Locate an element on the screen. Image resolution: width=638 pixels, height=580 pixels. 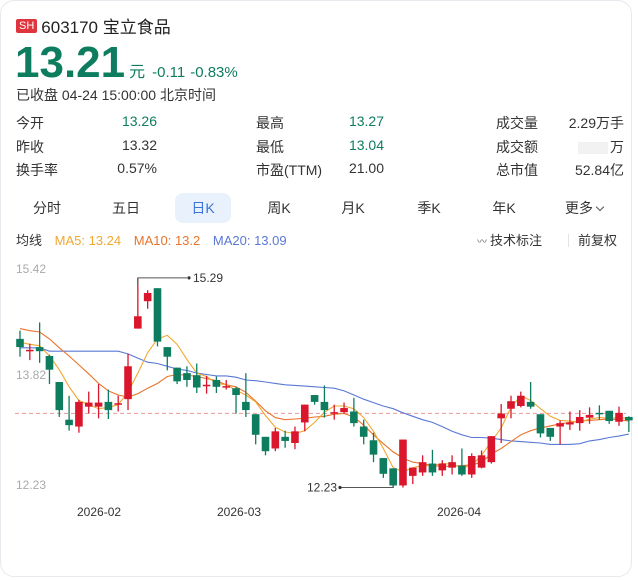
adjust-button: 前复权 is located at coordinates (597, 240).